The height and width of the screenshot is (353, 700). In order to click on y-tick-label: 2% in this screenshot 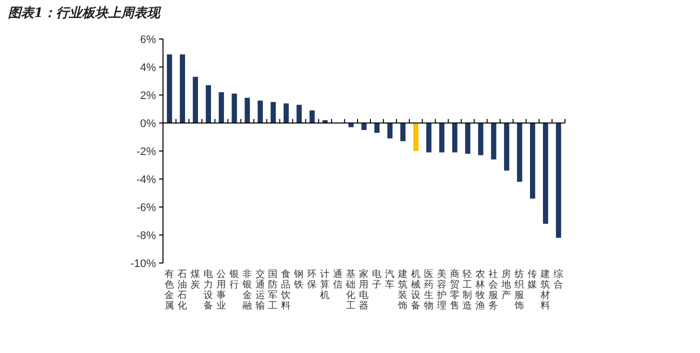, I will do `click(148, 96)`.